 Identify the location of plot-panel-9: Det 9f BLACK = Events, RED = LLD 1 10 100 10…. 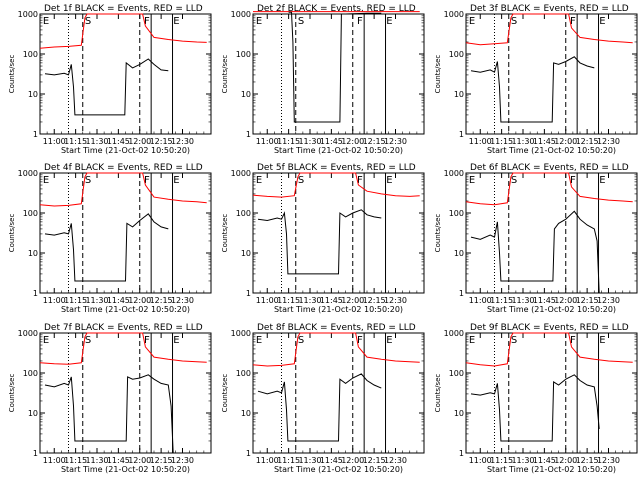
(536, 398).